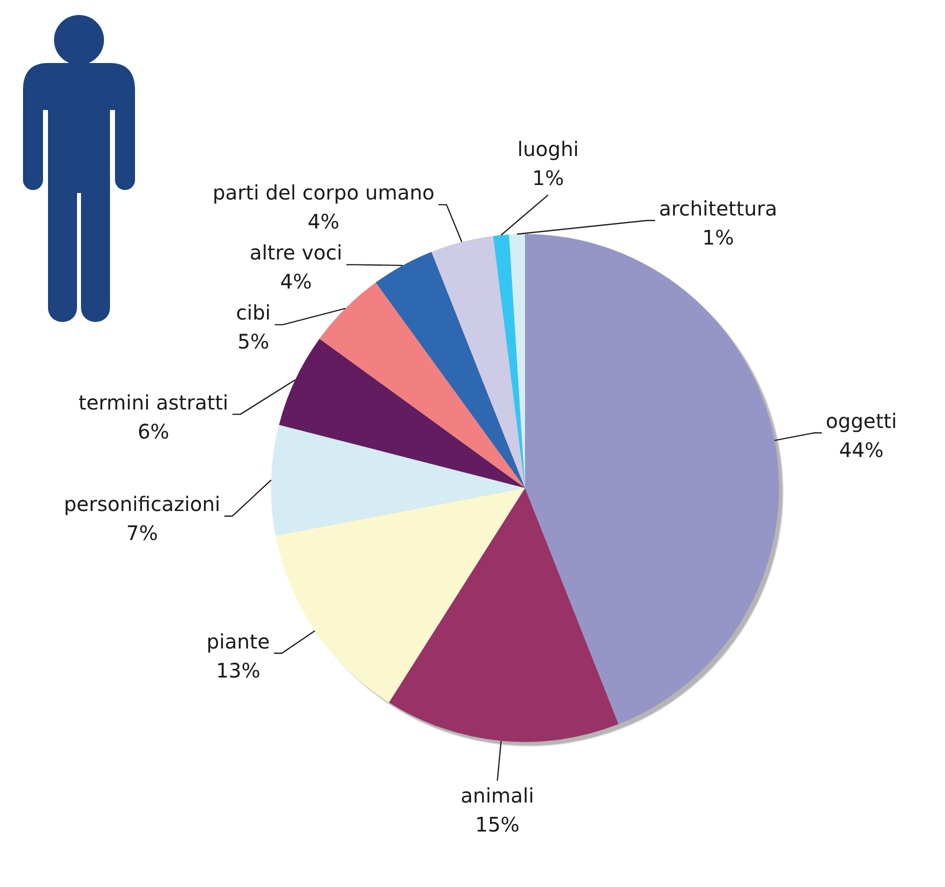 The width and height of the screenshot is (945, 887). I want to click on slice-label: animali, so click(497, 796).